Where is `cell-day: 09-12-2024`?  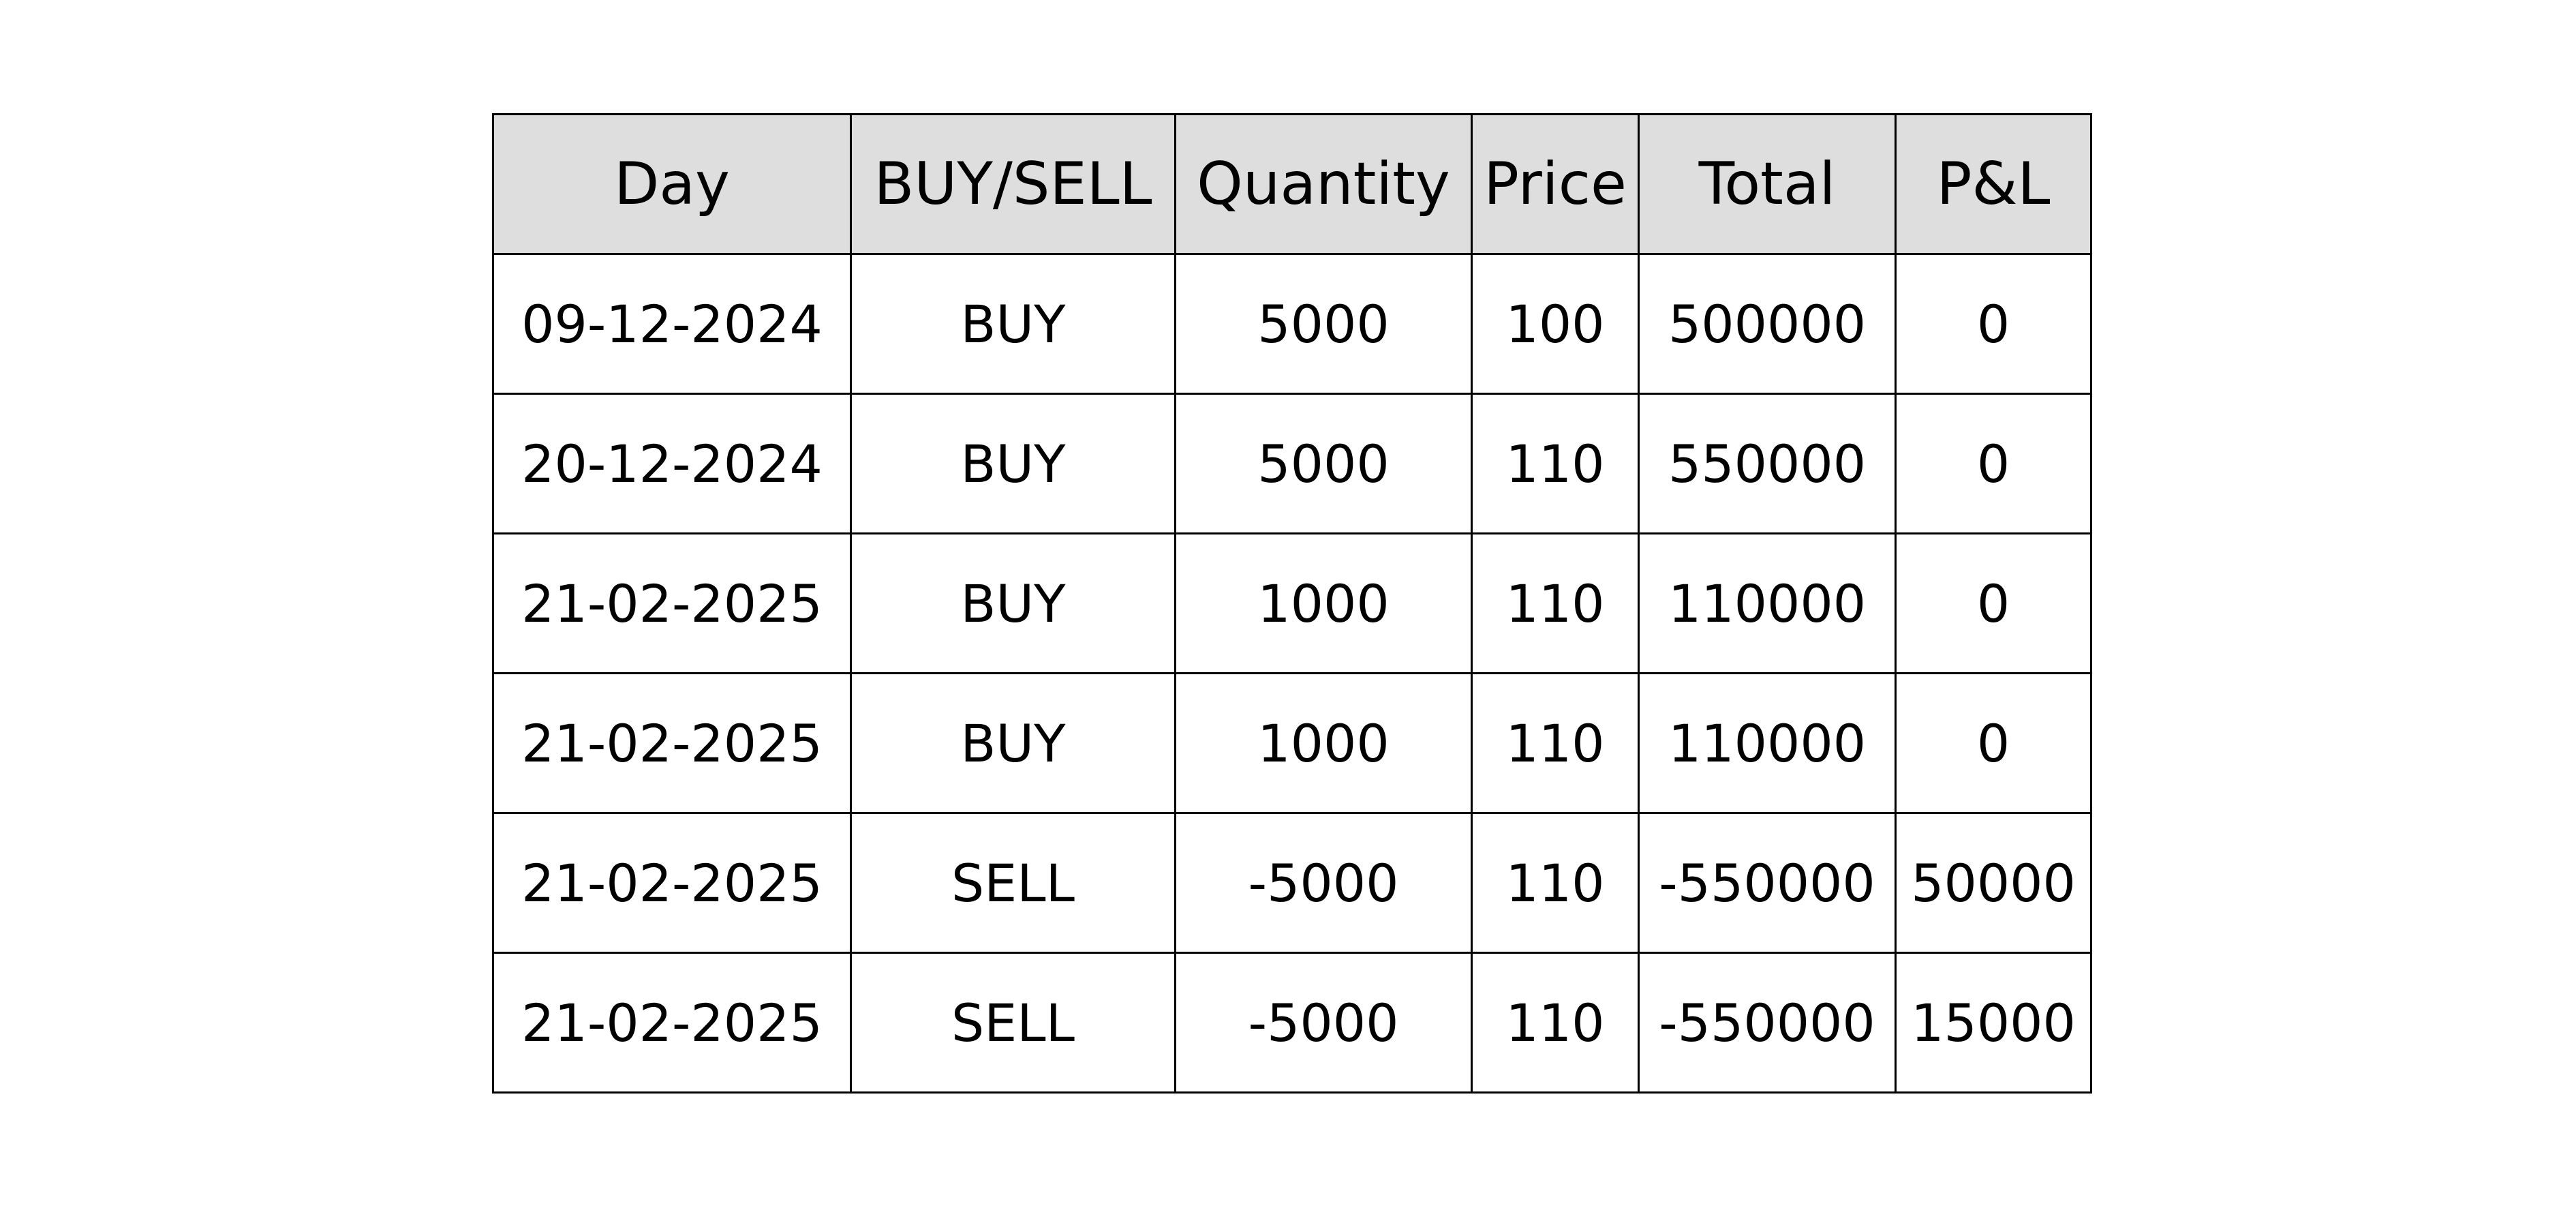
cell-day: 09-12-2024 is located at coordinates (672, 324).